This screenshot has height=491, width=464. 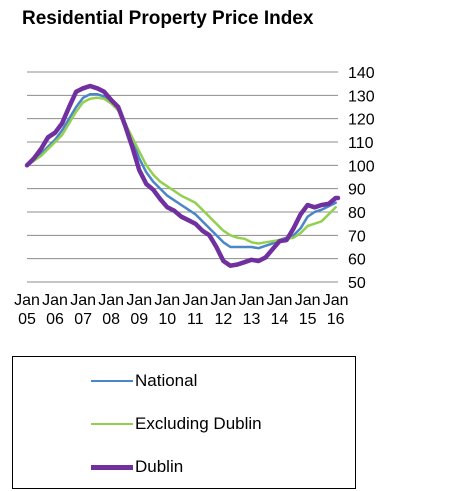 I want to click on legend-item-excluding-dublin: Excluding Dublin, so click(x=176, y=424).